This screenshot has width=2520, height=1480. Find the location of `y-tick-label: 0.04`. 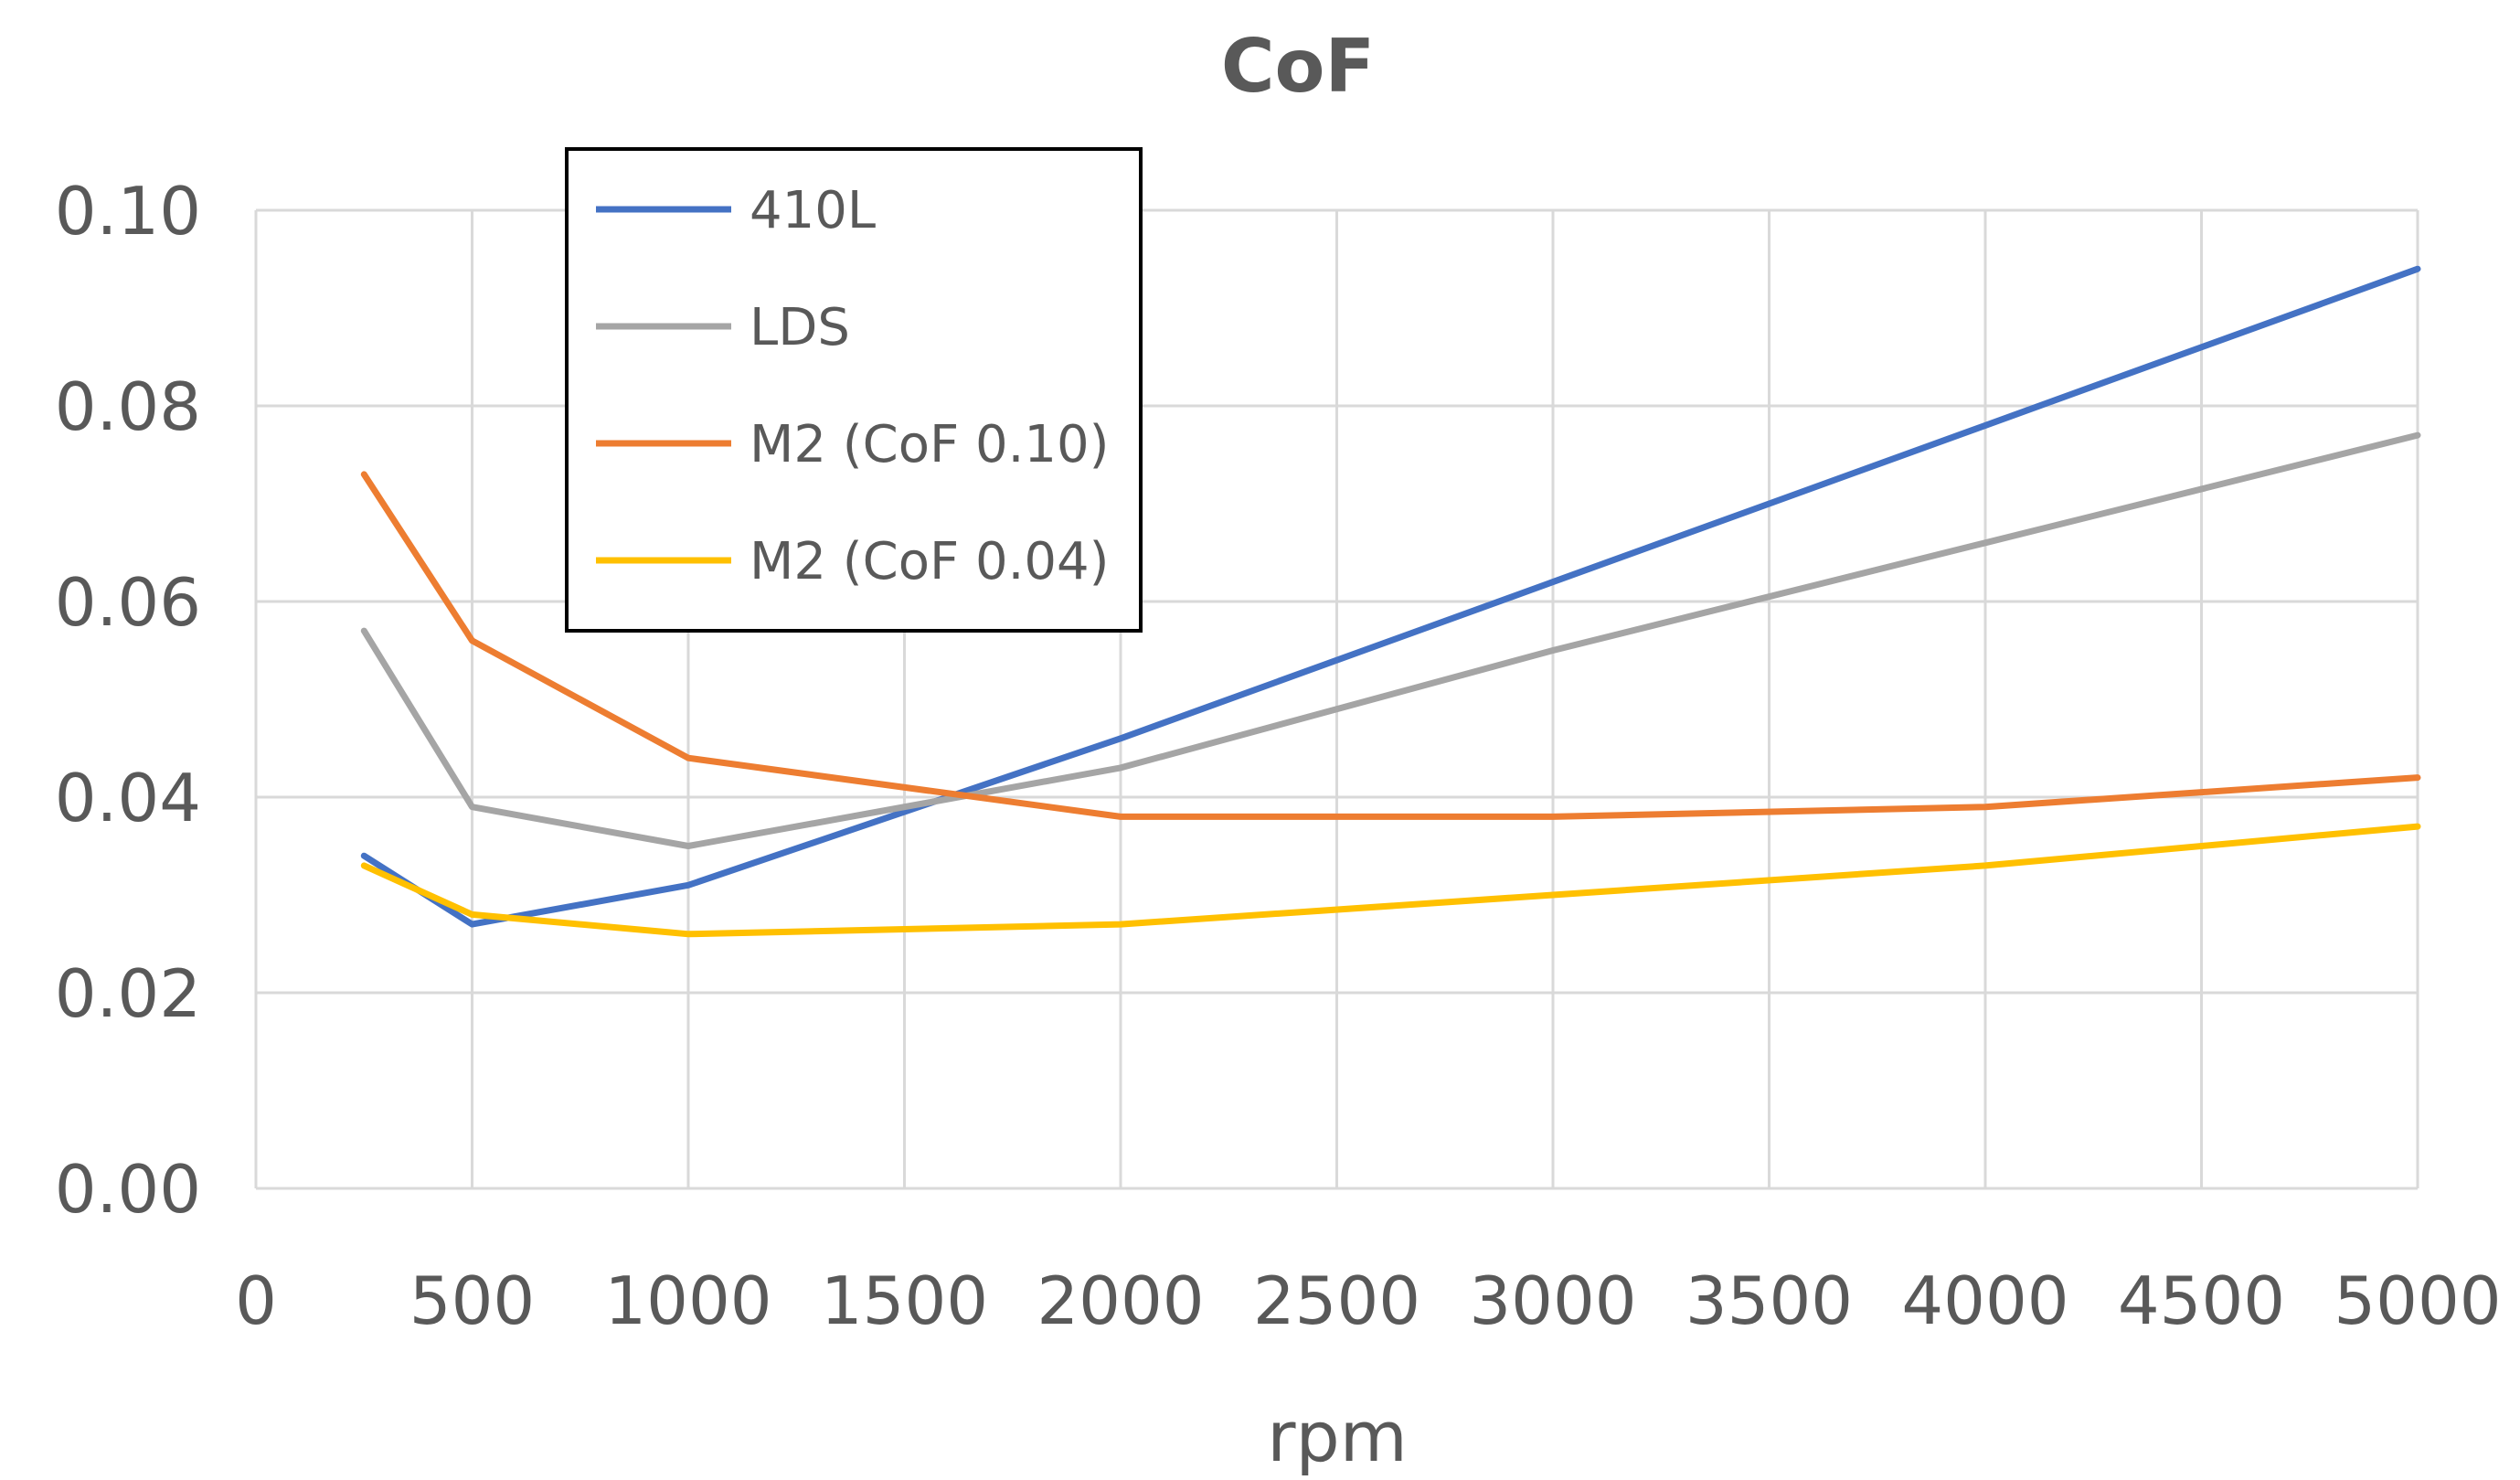

y-tick-label: 0.04 is located at coordinates (128, 798).